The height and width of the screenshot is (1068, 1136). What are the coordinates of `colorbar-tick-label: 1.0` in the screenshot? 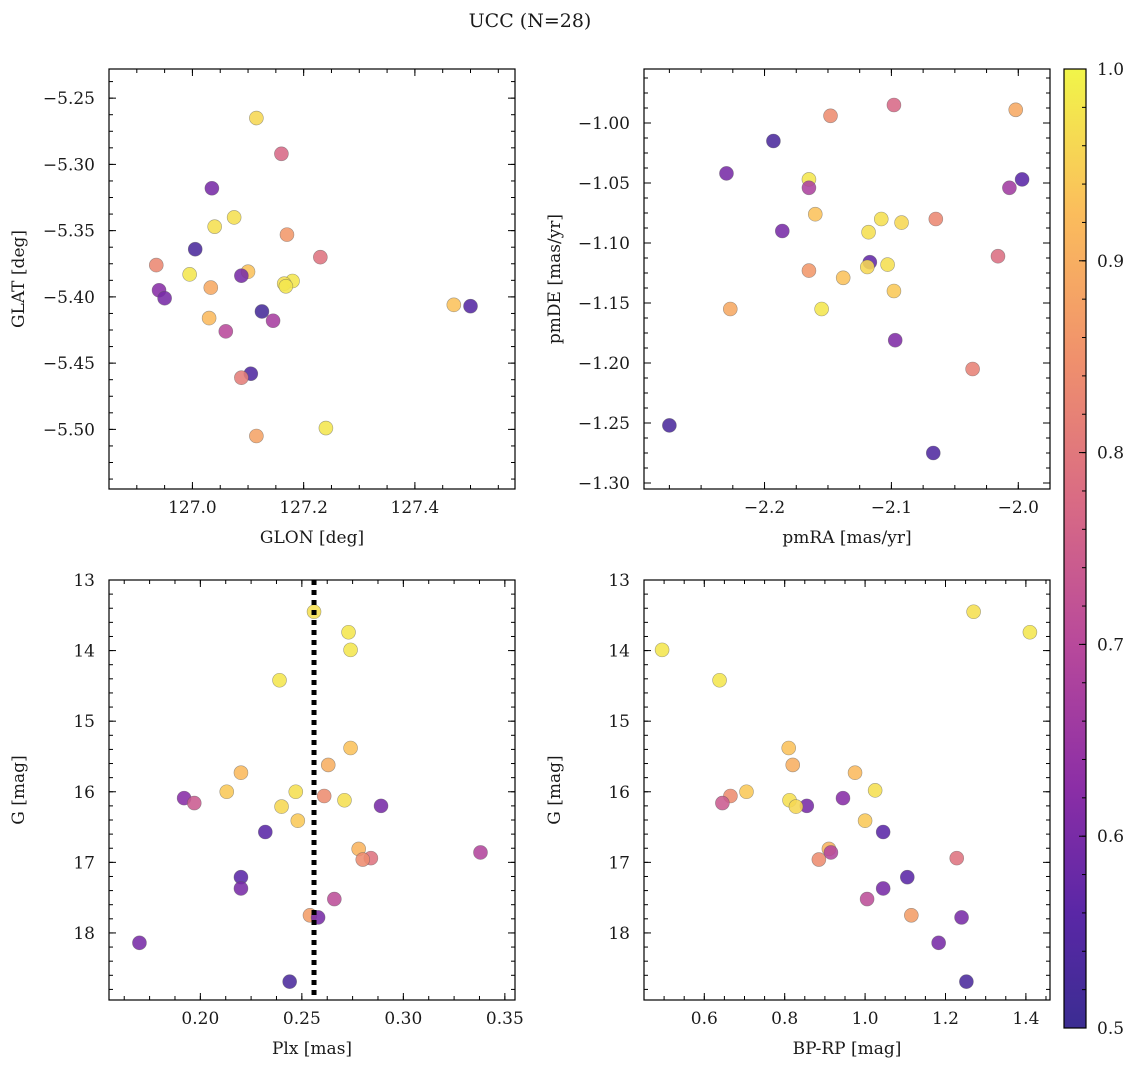 It's located at (1110, 70).